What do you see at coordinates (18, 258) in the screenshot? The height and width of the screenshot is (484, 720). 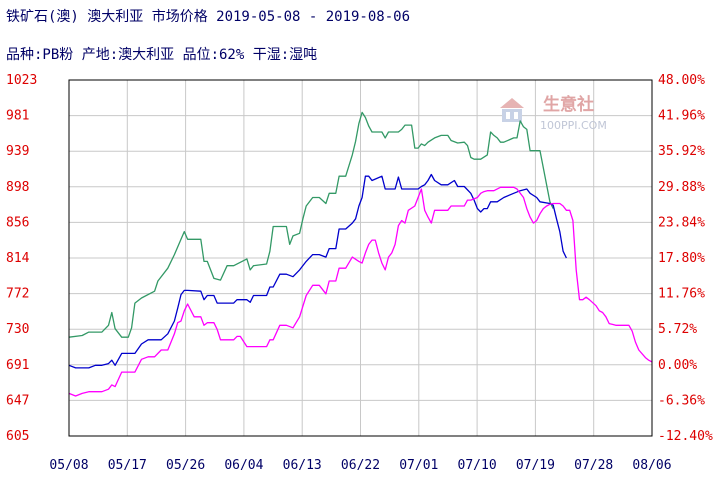 I see `left-tick-label: 814` at bounding box center [18, 258].